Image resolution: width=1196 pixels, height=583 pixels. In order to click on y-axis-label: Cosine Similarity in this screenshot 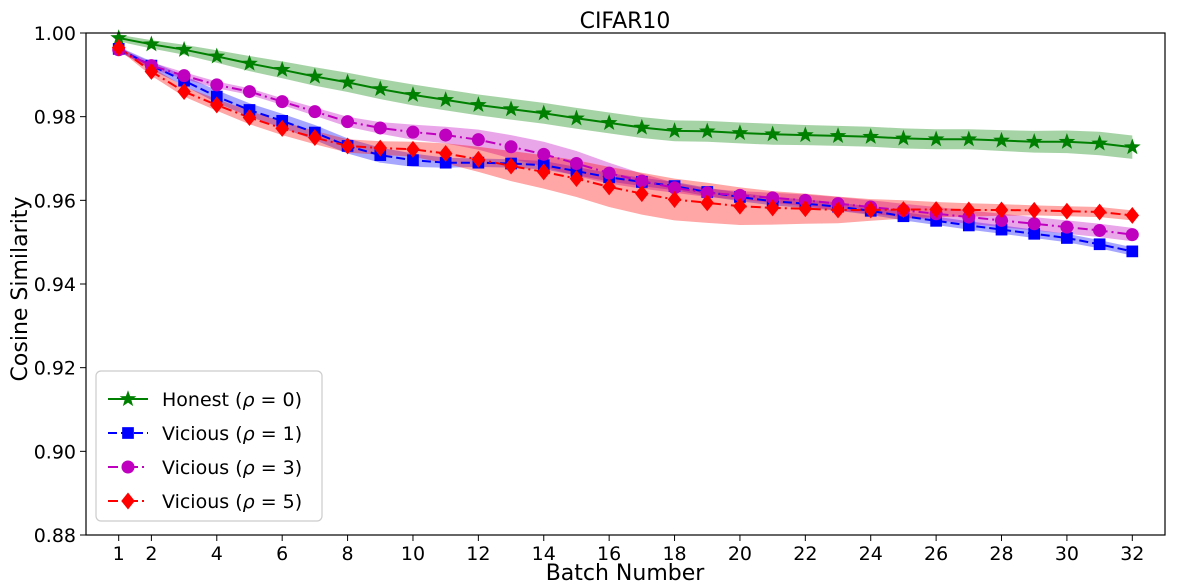, I will do `click(20, 289)`.